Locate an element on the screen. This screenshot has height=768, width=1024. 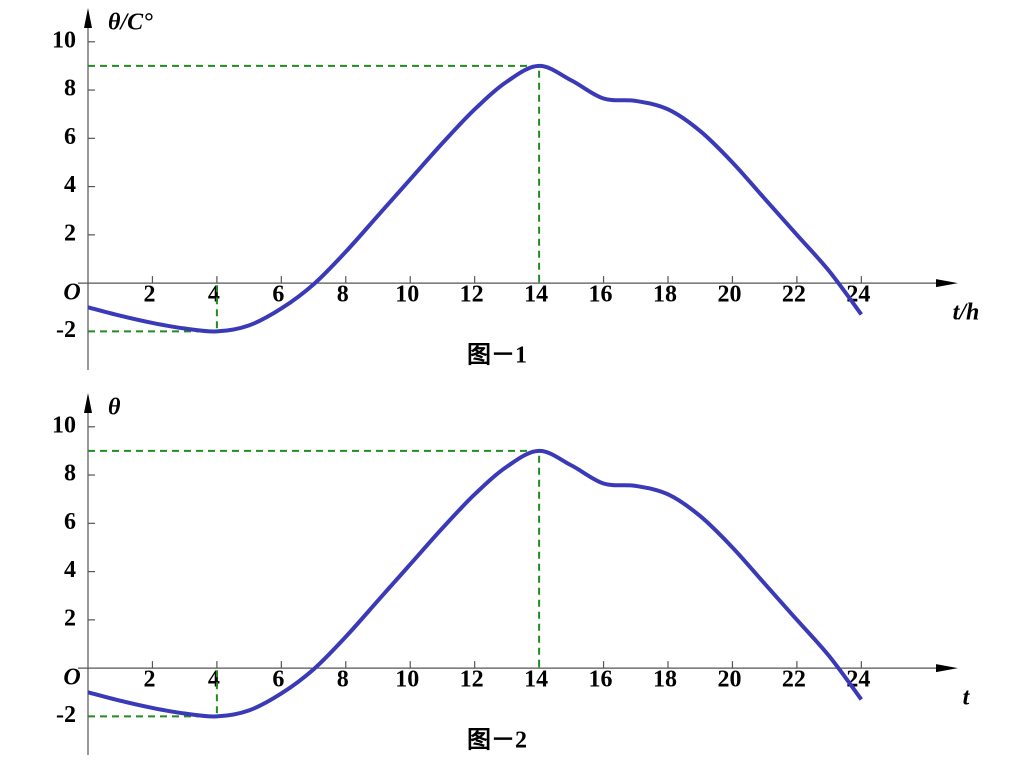
y-axis-label: θ is located at coordinates (114, 408).